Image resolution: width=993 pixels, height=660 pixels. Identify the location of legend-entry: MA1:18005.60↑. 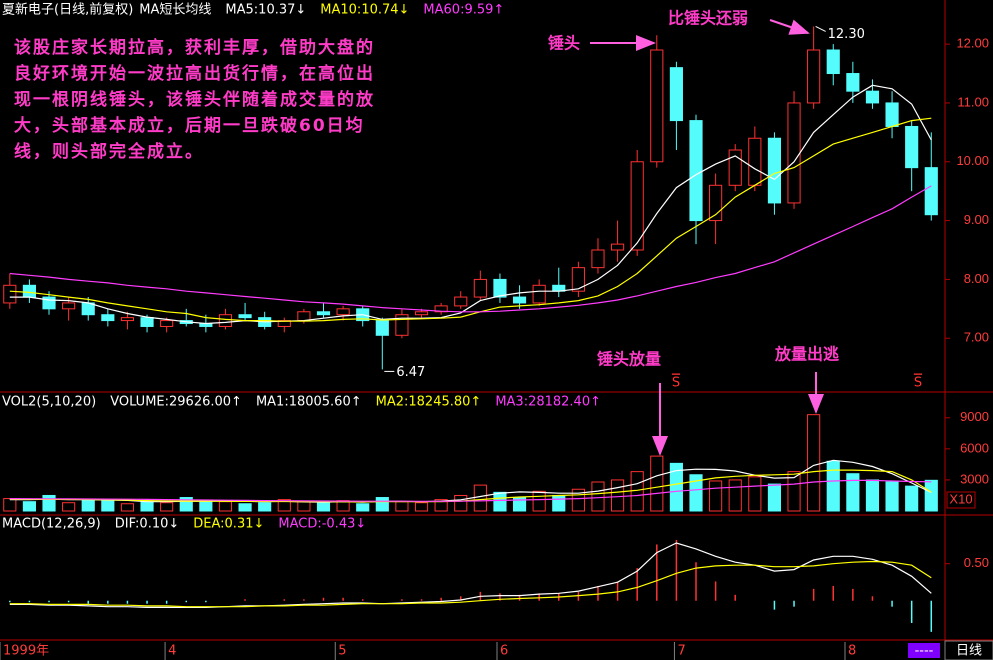
(309, 402).